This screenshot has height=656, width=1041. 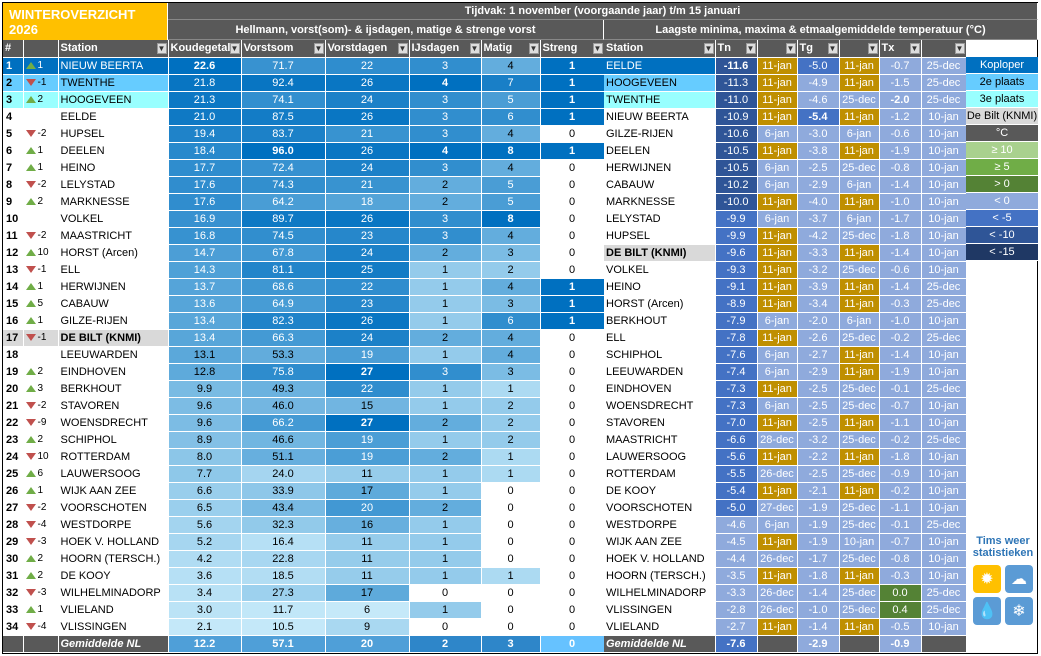 What do you see at coordinates (13, 508) in the screenshot?
I see `rank-cell: 27` at bounding box center [13, 508].